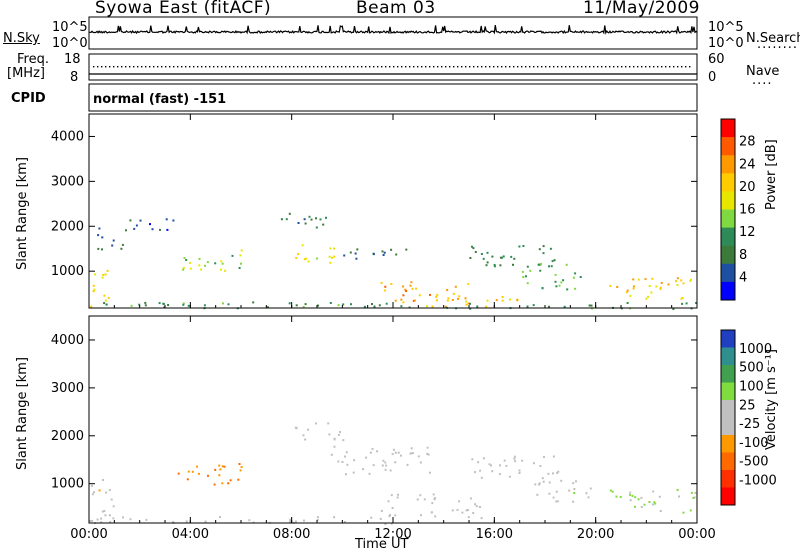 This screenshot has width=800, height=554. Describe the element at coordinates (726, 43) in the screenshot. I see `noise-axis-bottom-right: 10^0` at that location.